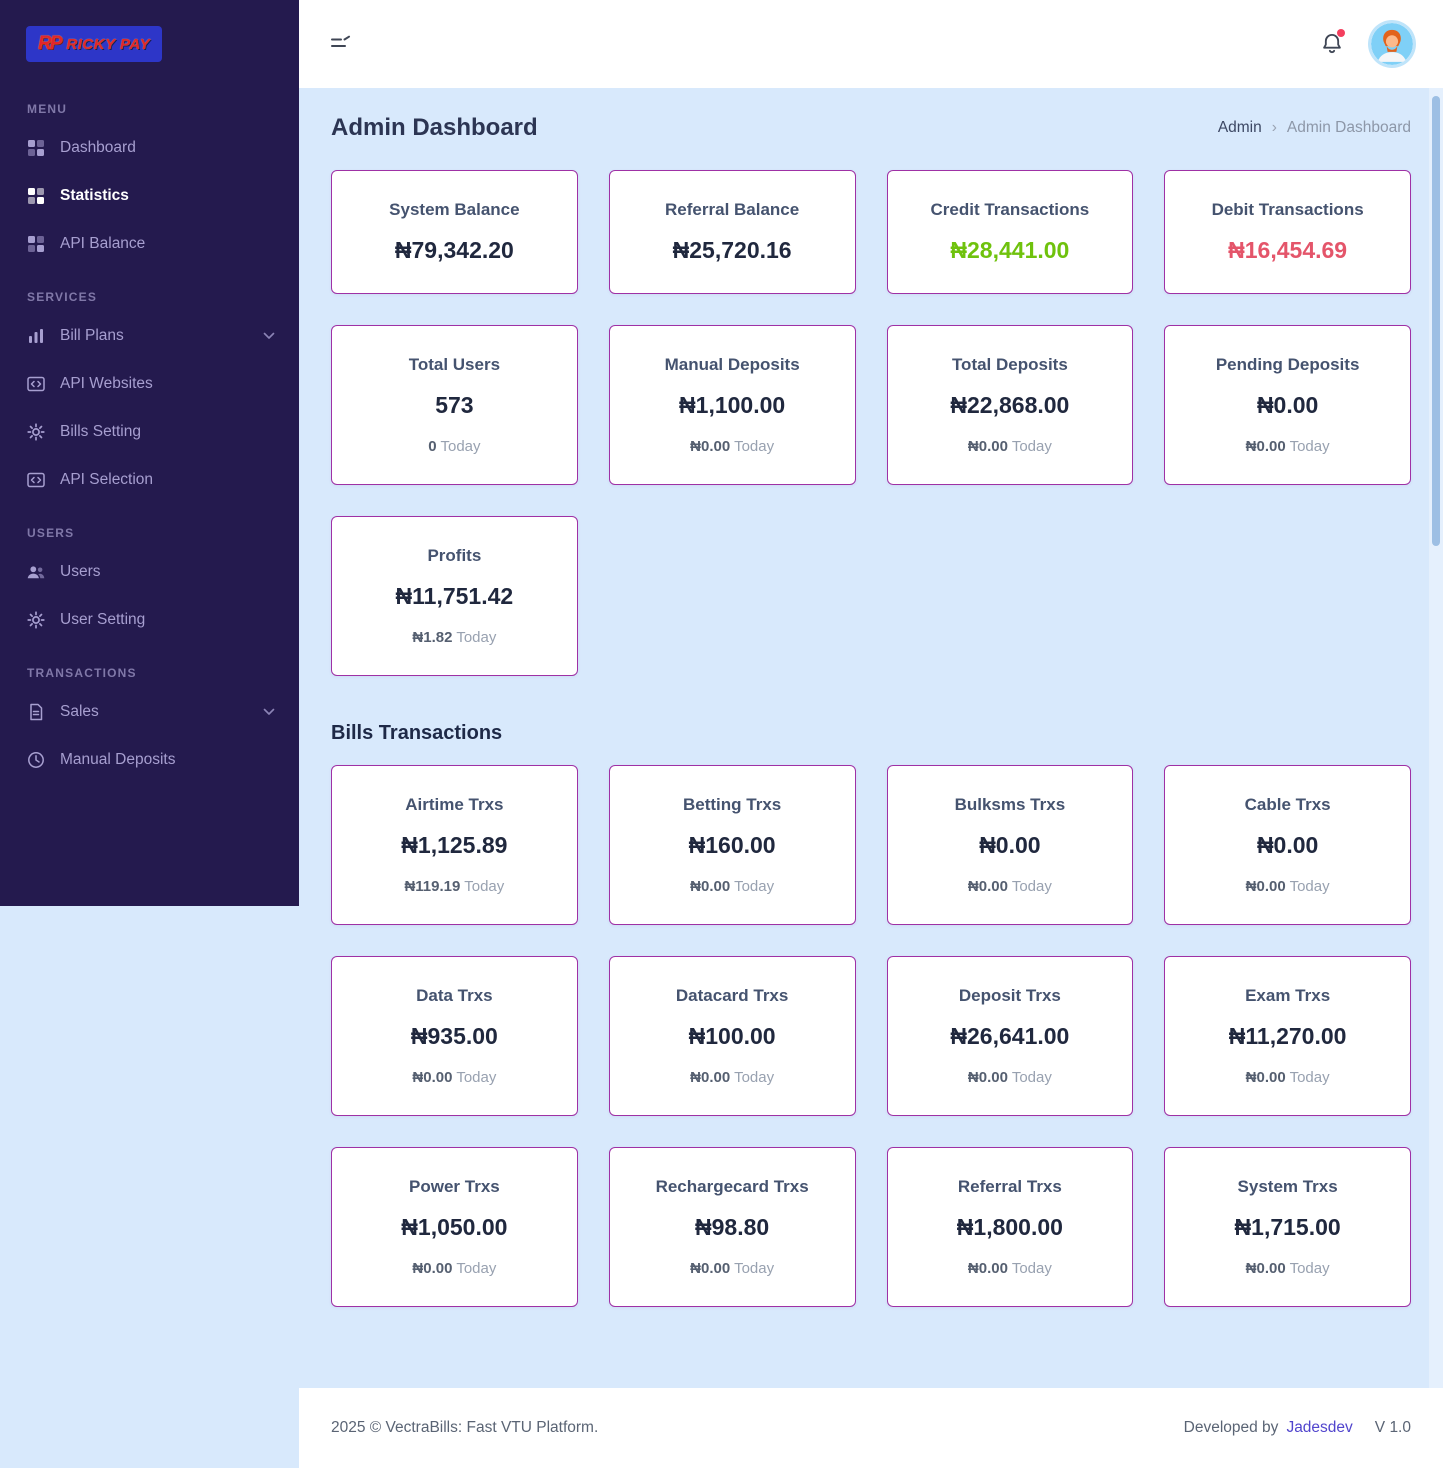 This screenshot has height=1468, width=1443. I want to click on stat-card-system-balance: System Balance ₦79,342.20, so click(454, 232).